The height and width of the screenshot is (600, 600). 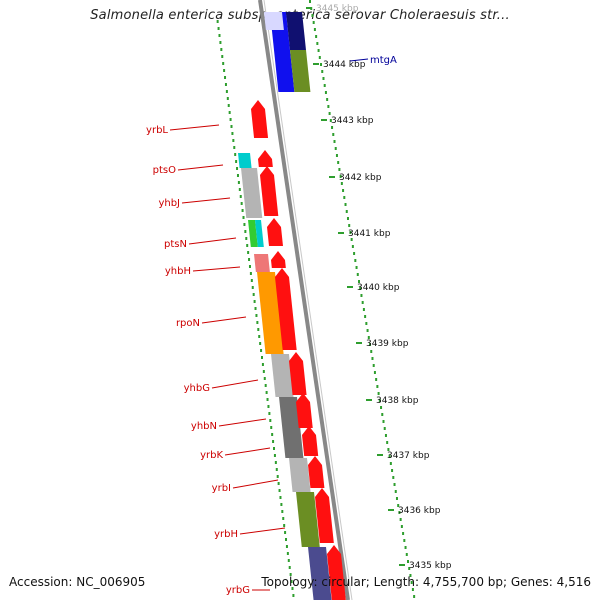 What do you see at coordinates (300, 475) in the screenshot?
I see `yrbK-block` at bounding box center [300, 475].